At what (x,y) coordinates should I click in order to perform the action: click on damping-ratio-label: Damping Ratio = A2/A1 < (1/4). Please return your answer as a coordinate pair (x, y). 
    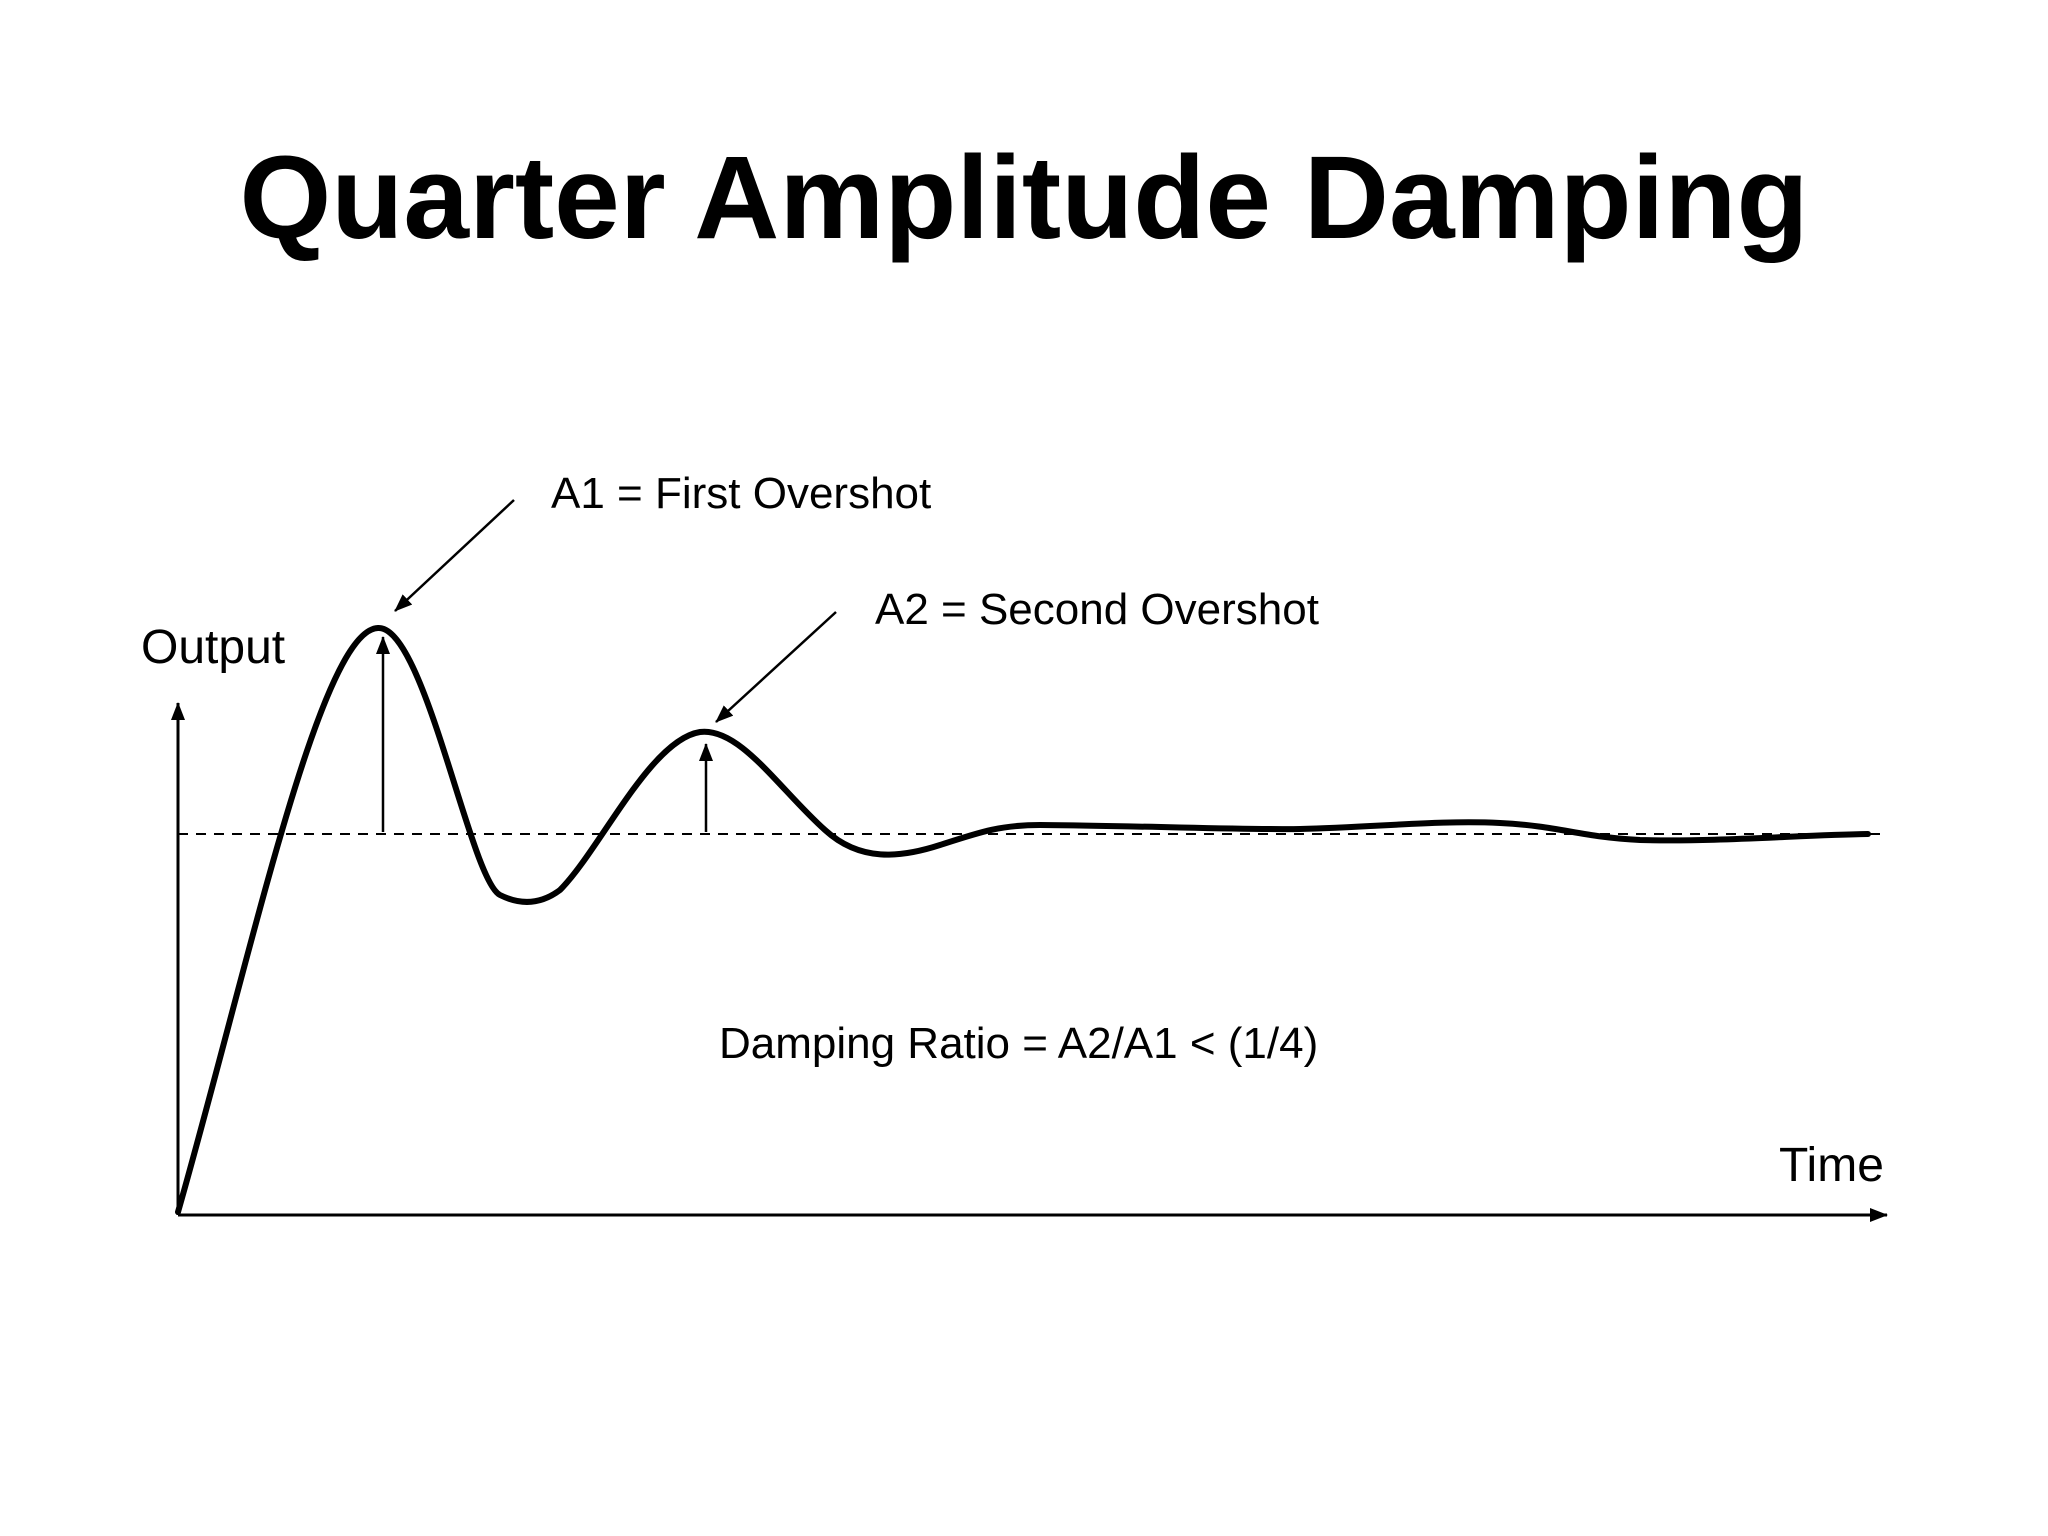
    Looking at the image, I should click on (1019, 1043).